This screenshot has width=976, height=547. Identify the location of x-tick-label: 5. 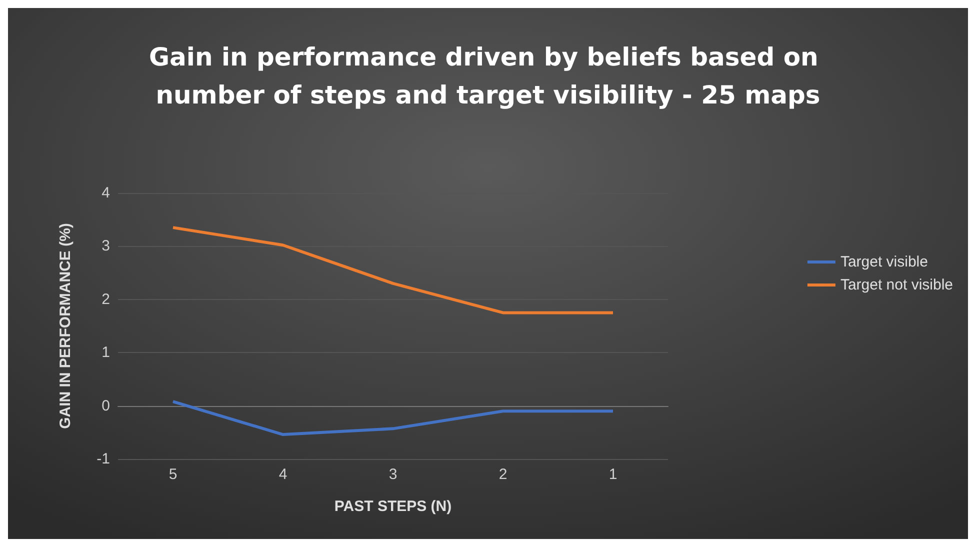
(173, 474).